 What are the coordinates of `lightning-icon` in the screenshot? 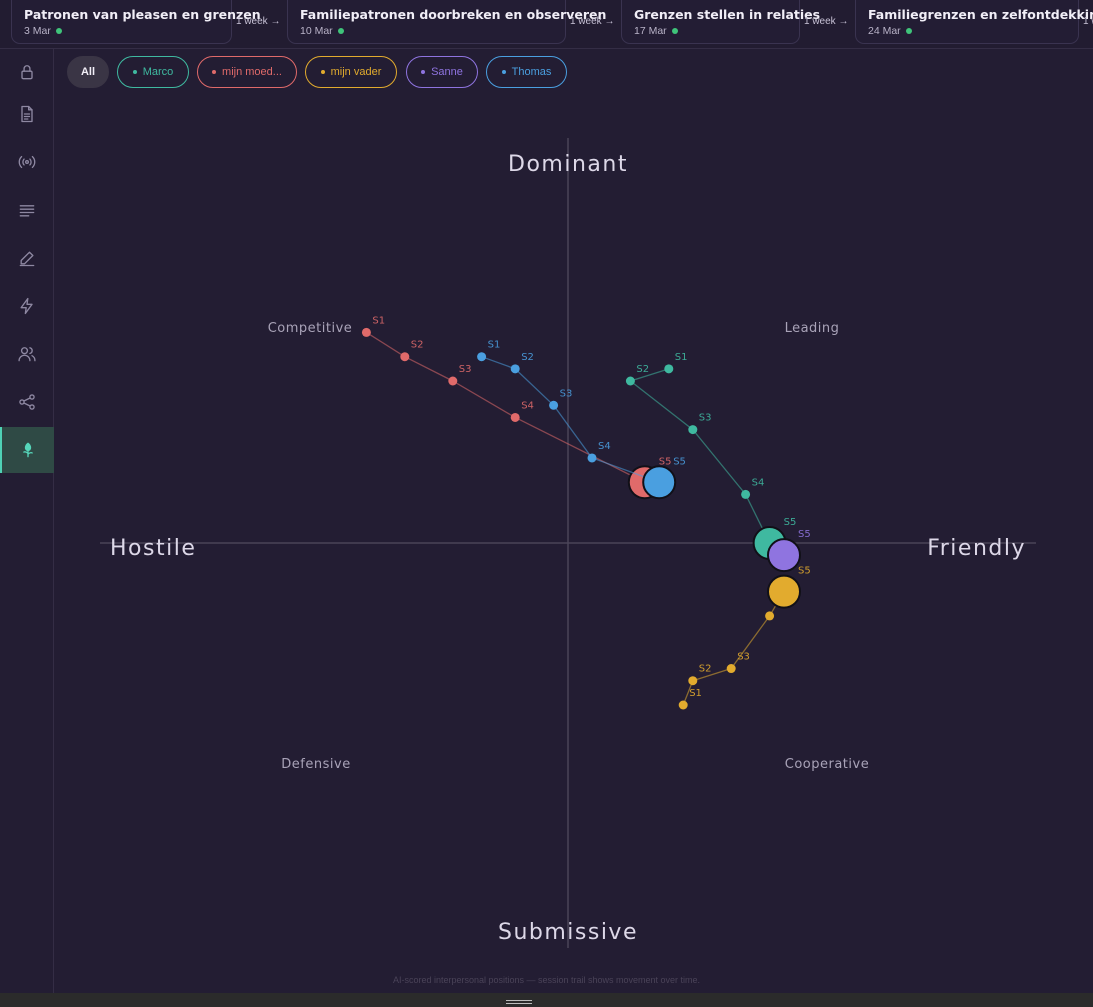 It's located at (26, 306).